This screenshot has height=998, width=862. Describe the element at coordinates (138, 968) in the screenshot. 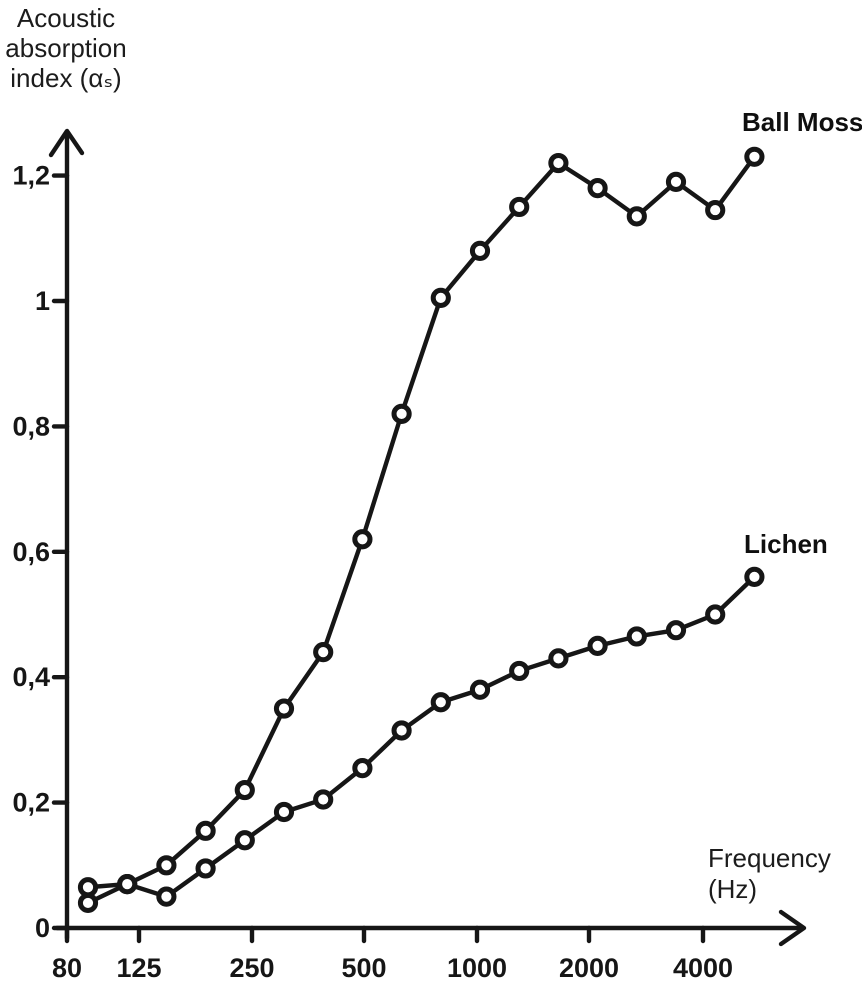

I see `x-tick-label: 125` at that location.